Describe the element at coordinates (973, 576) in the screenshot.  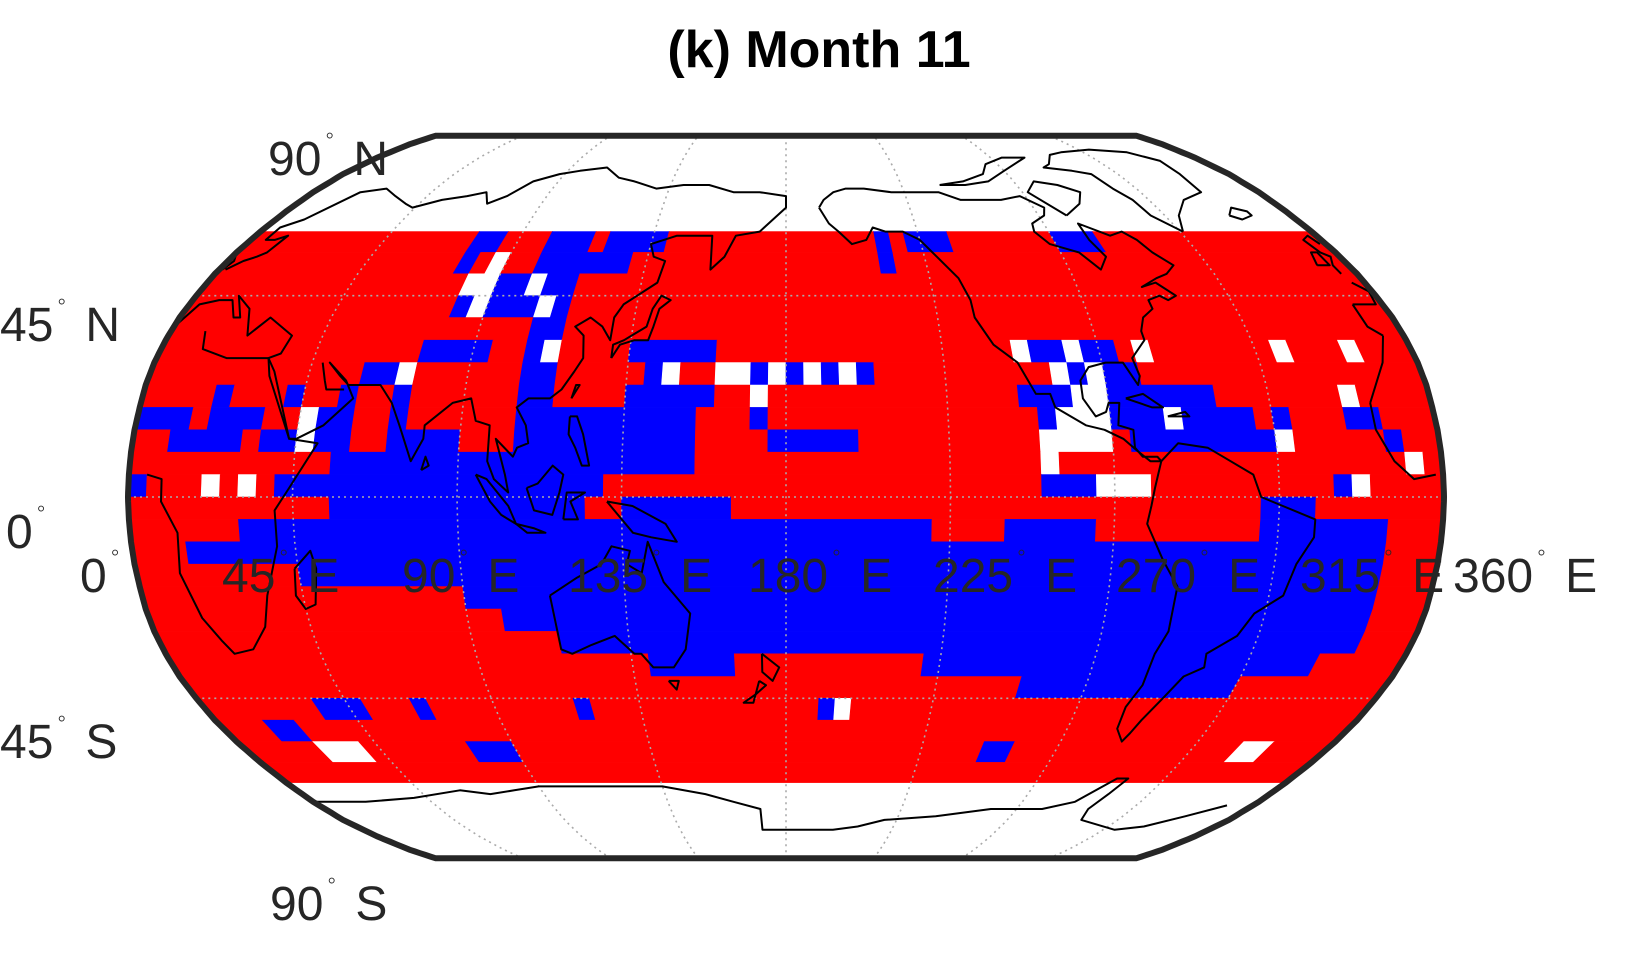
I see `longitude-tick-label: 225` at that location.